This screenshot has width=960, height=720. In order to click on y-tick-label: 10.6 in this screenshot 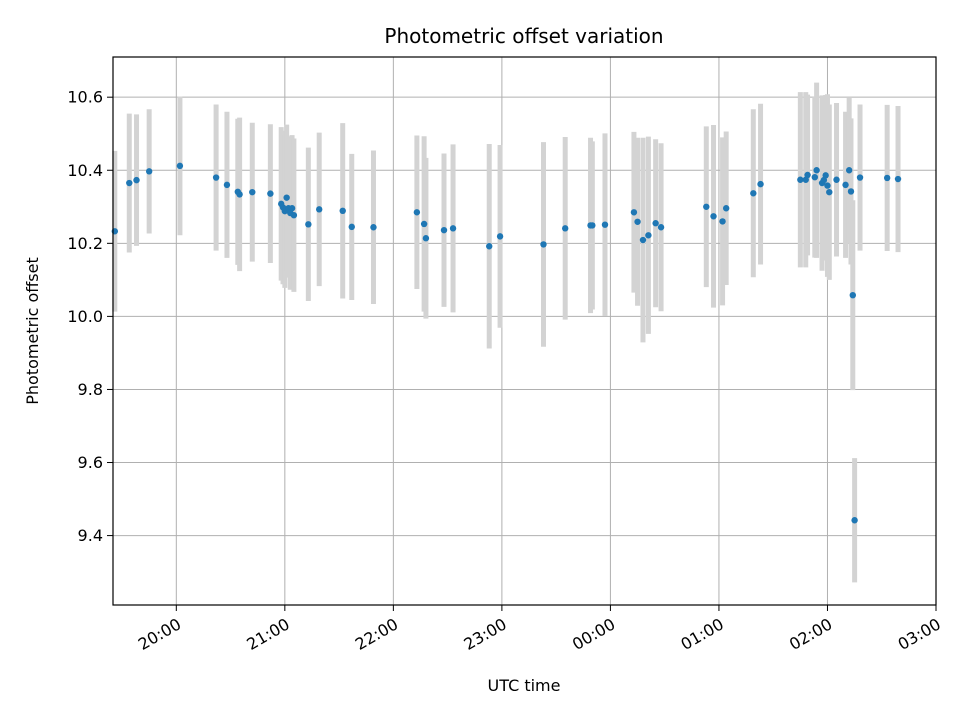, I will do `click(85, 97)`.